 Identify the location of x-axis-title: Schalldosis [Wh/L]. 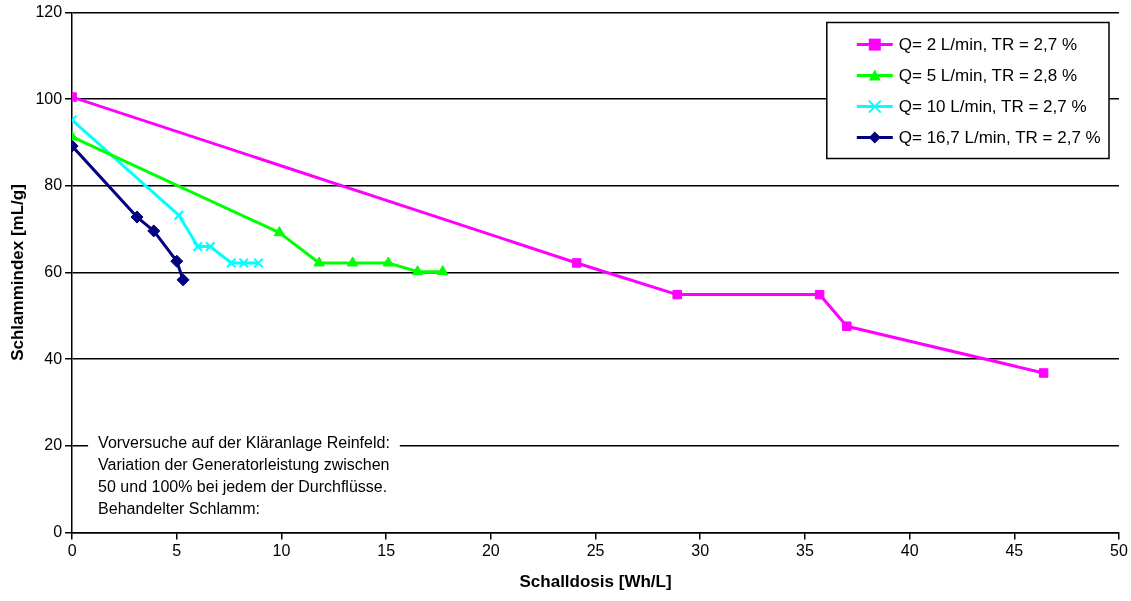
(595, 582).